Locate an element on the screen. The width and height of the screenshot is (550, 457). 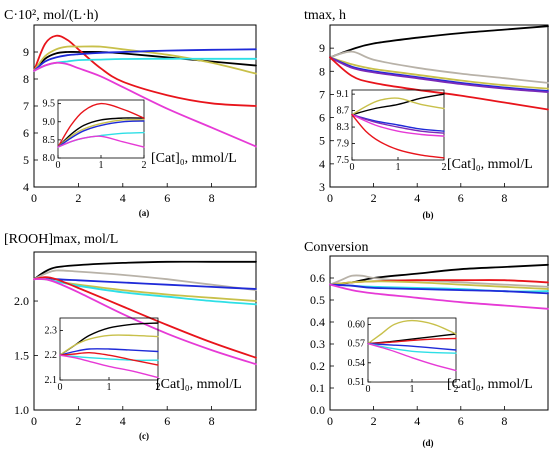
panel-b-series-red is located at coordinates (439, 83).